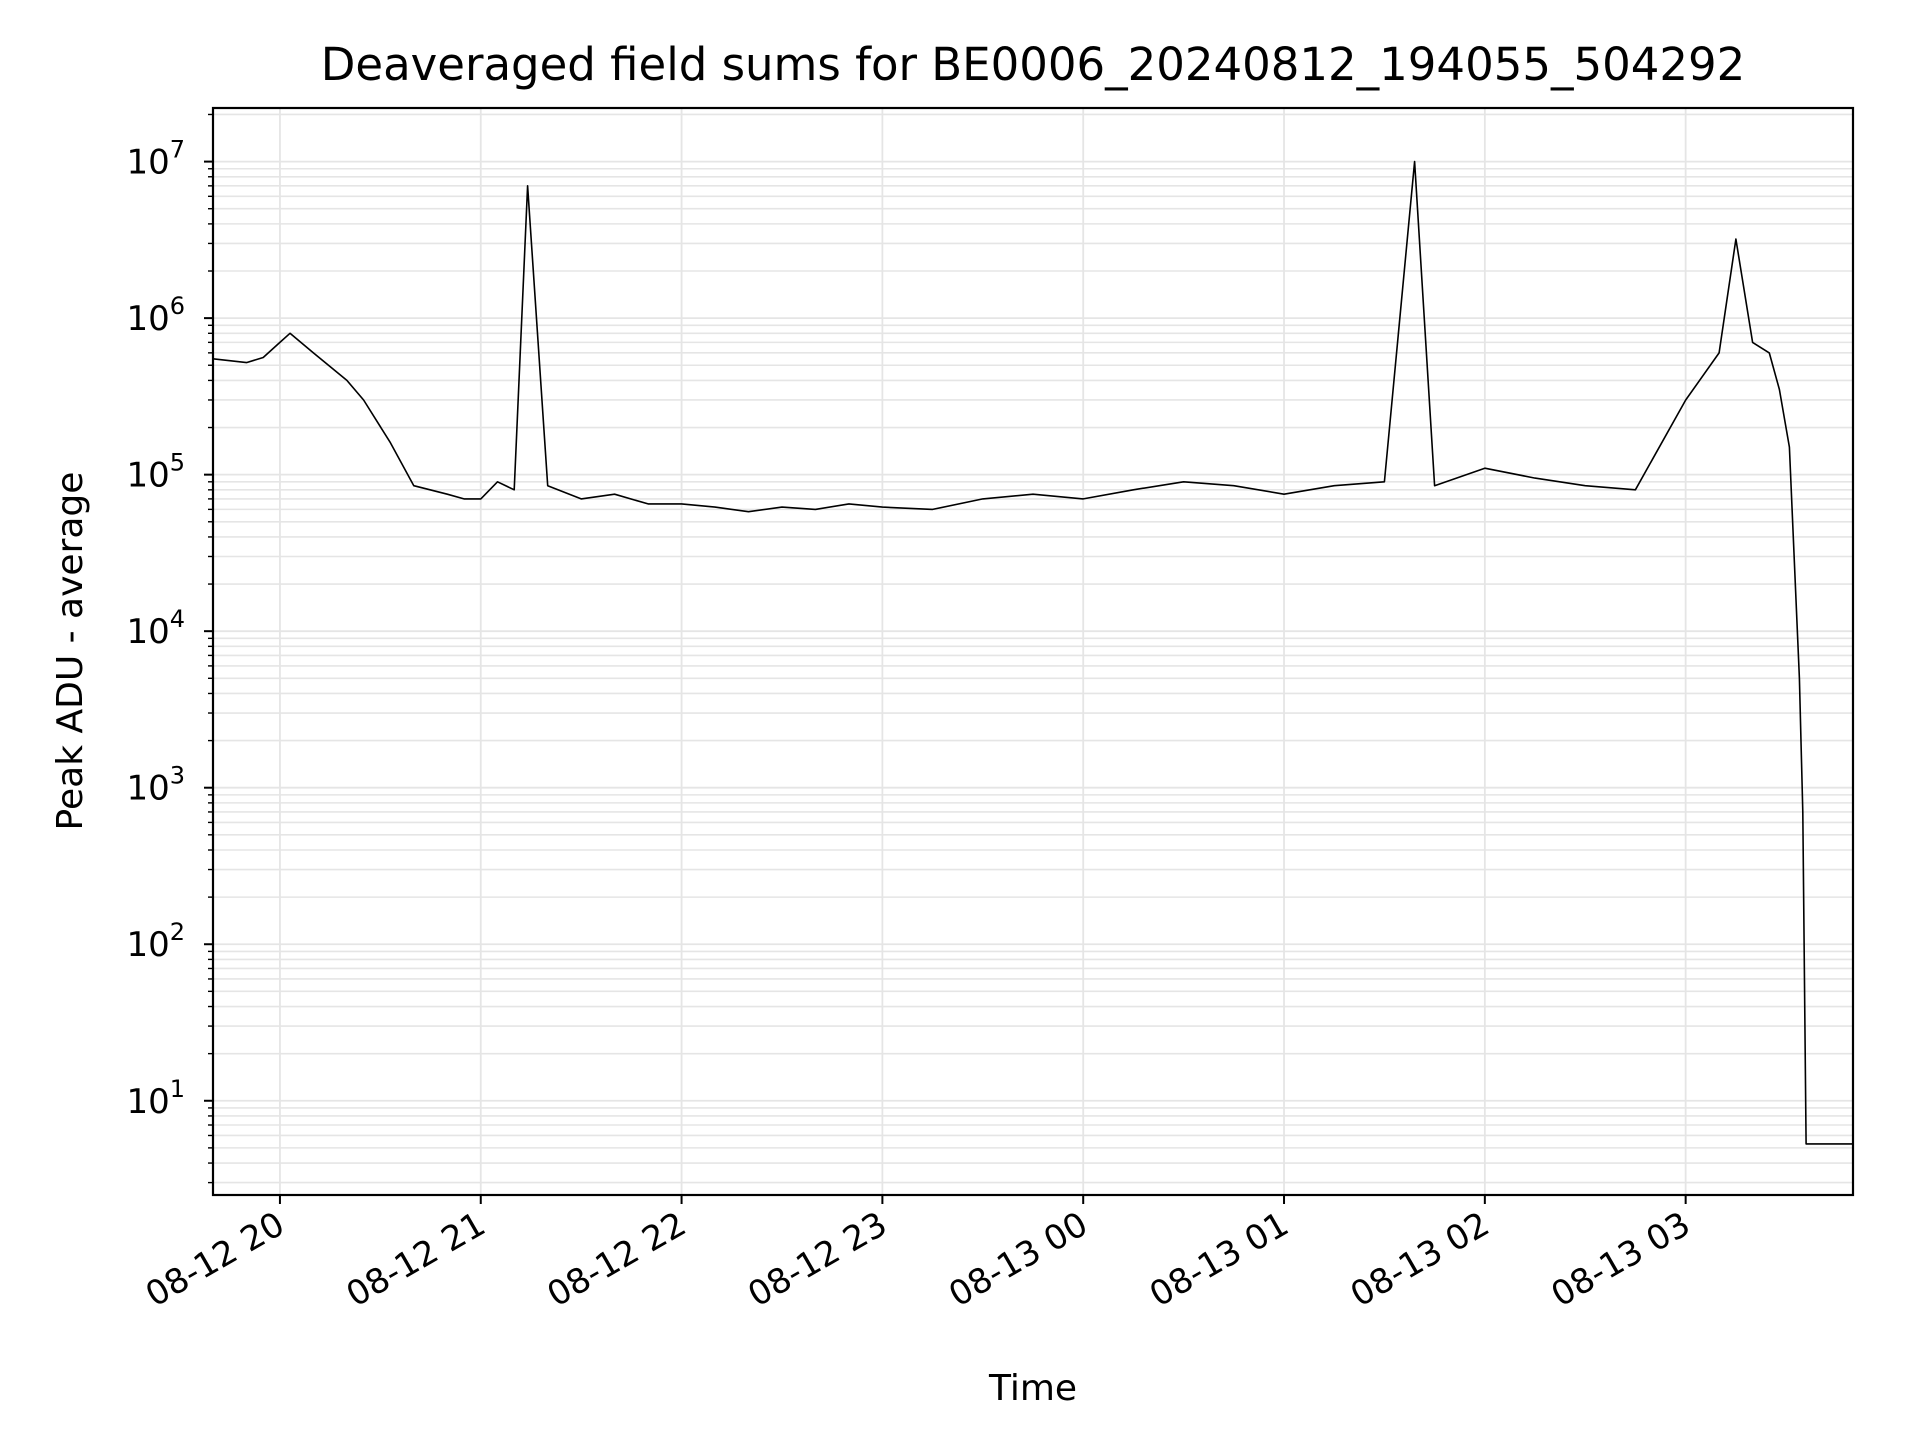  What do you see at coordinates (155, 628) in the screenshot?
I see `y-tick-label: 10⁴` at bounding box center [155, 628].